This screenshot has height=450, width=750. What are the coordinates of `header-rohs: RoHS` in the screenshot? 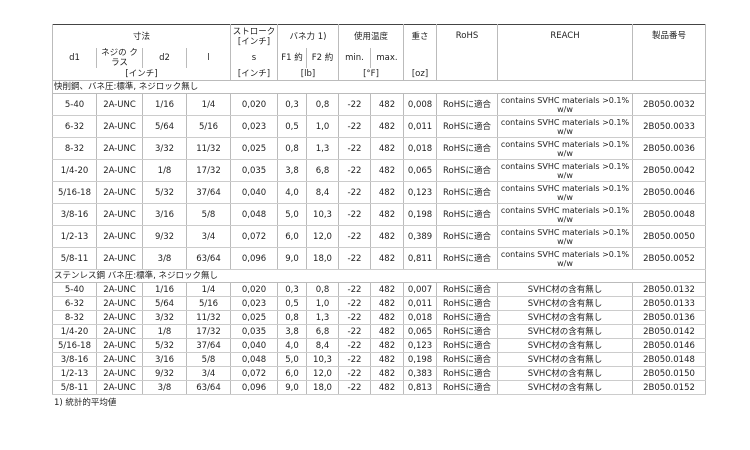 It's located at (467, 52).